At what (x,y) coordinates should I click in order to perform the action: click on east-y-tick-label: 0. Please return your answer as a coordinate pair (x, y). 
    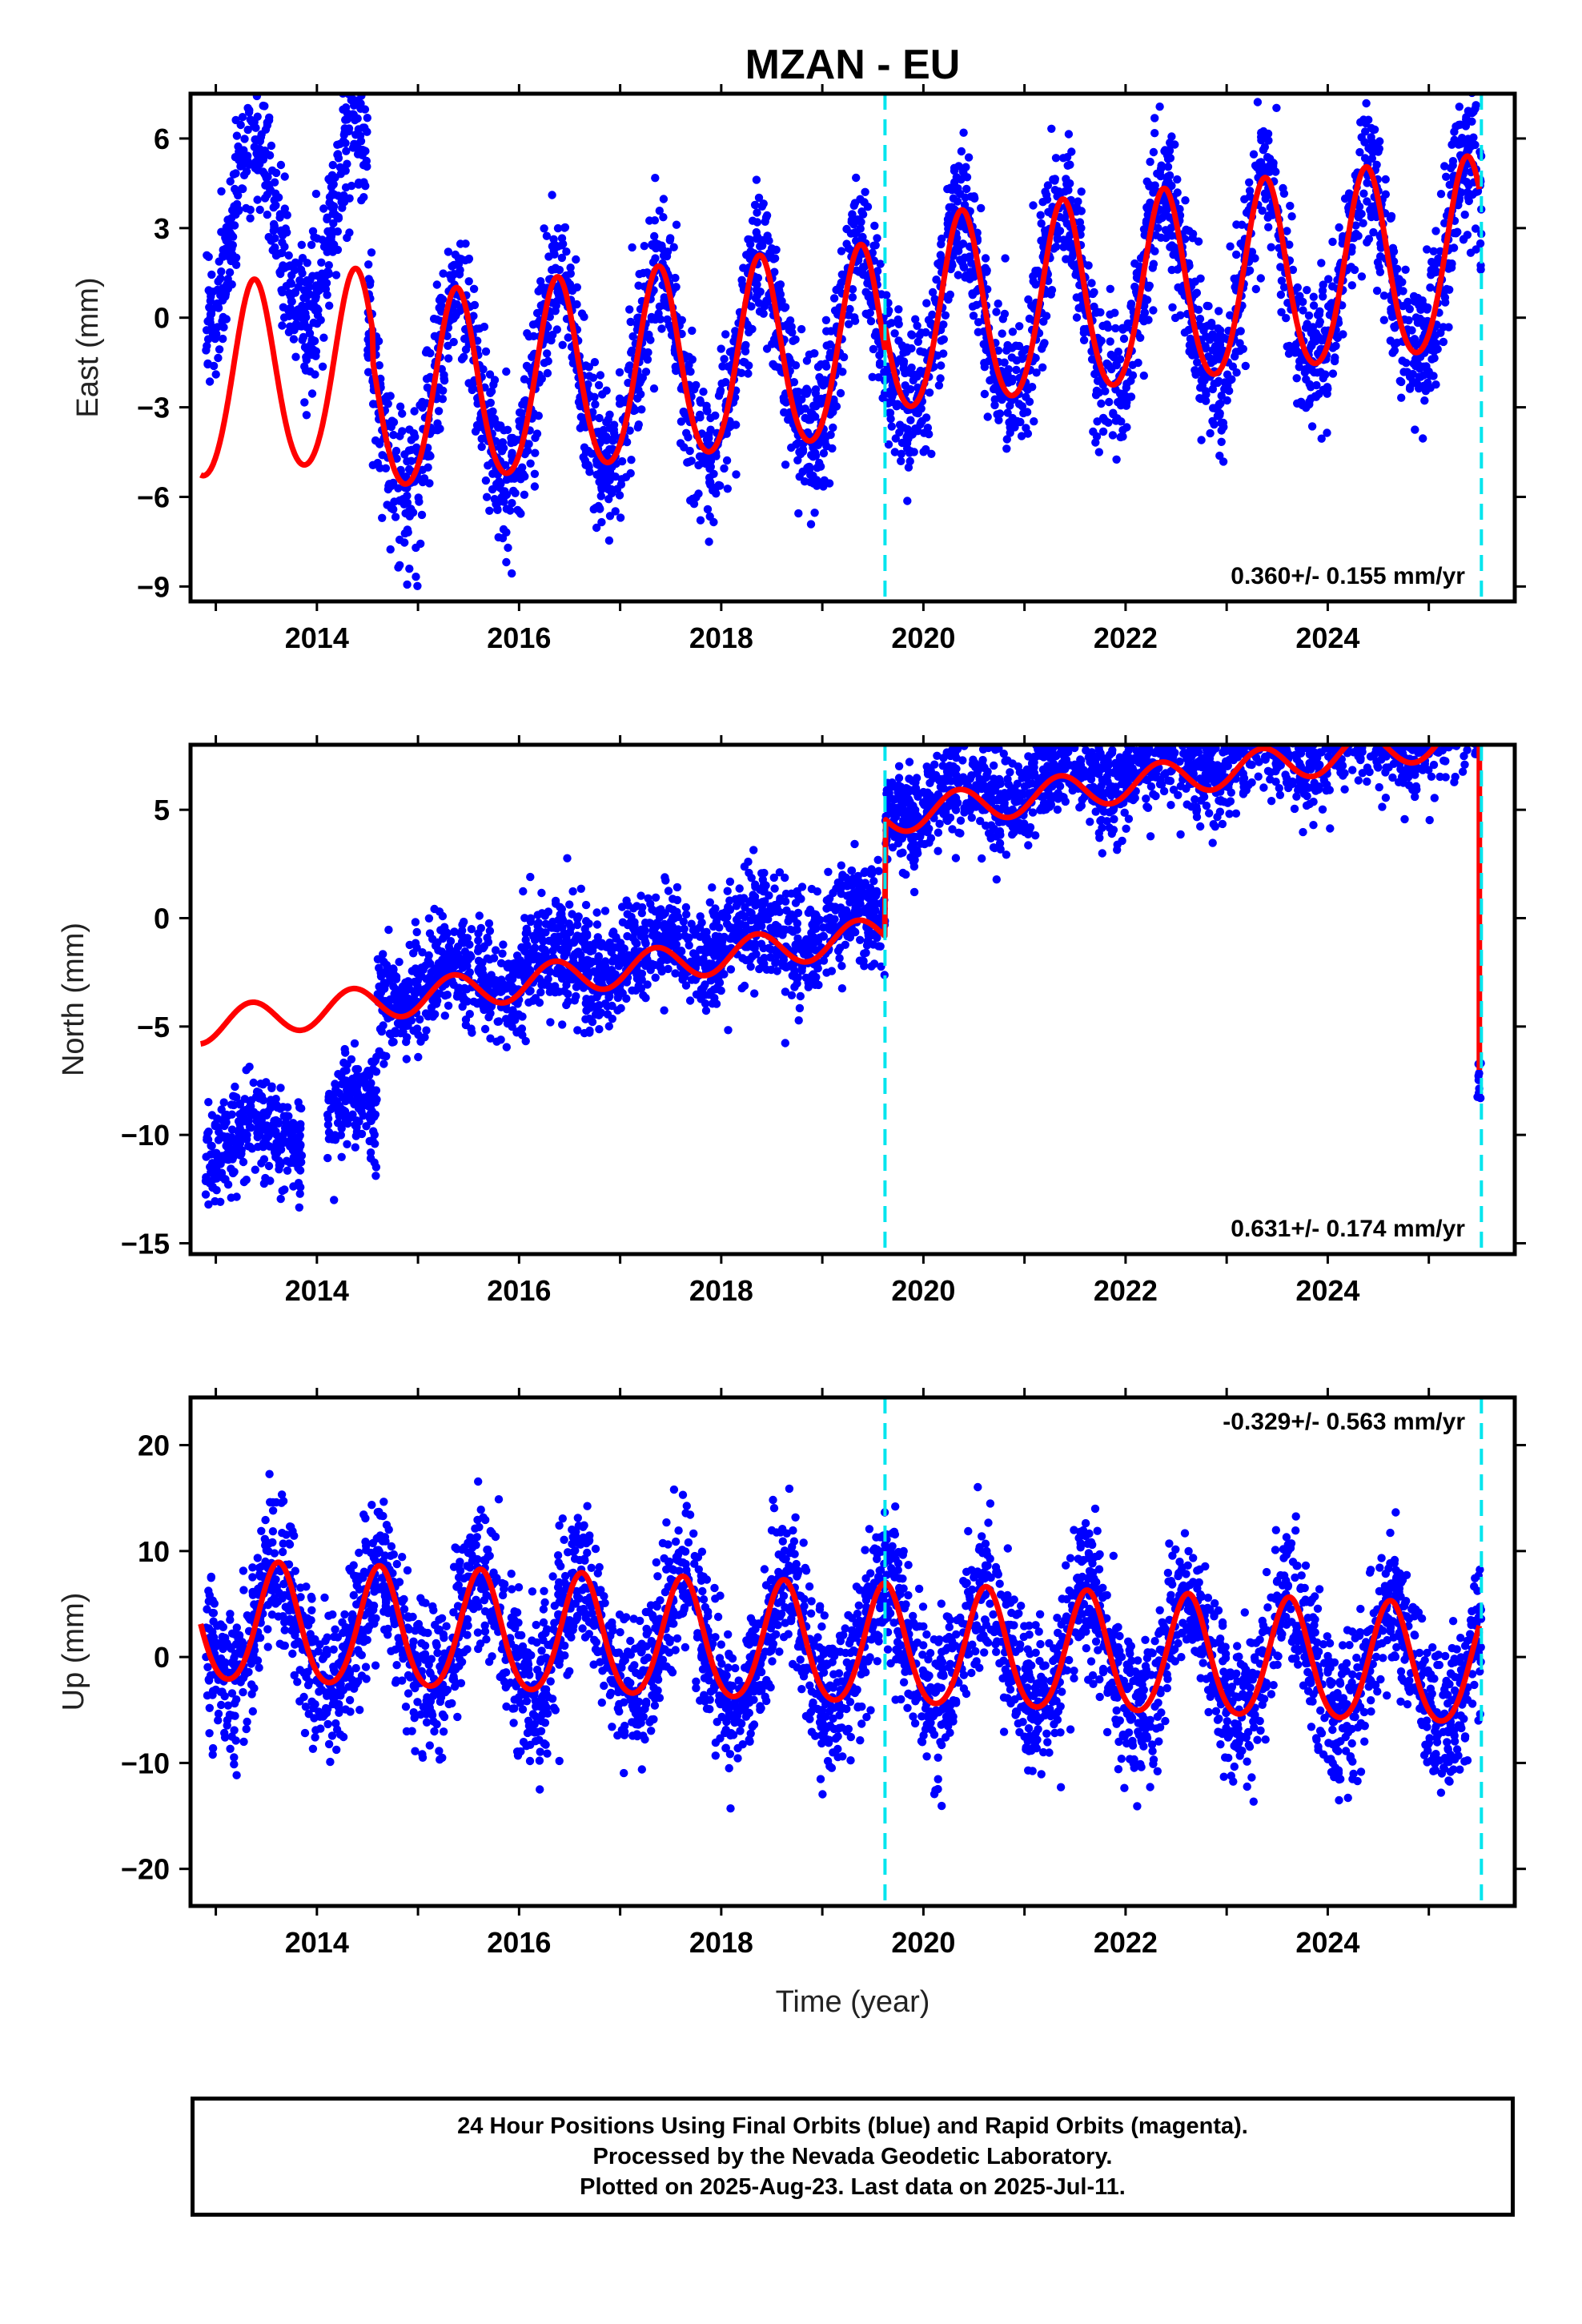
    Looking at the image, I should click on (162, 318).